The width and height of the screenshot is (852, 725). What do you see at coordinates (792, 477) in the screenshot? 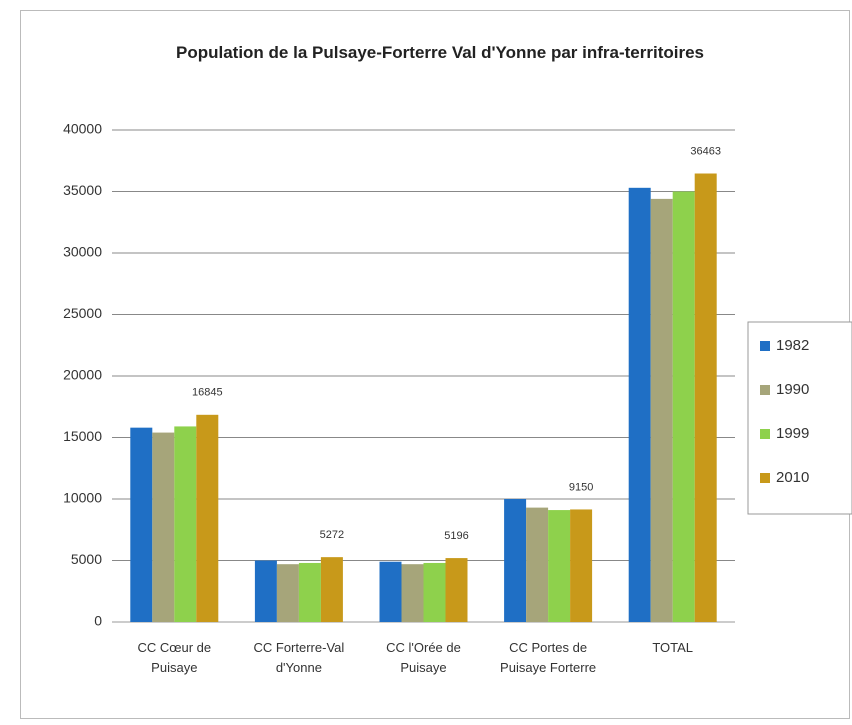
I see `legend-label: 2010` at bounding box center [792, 477].